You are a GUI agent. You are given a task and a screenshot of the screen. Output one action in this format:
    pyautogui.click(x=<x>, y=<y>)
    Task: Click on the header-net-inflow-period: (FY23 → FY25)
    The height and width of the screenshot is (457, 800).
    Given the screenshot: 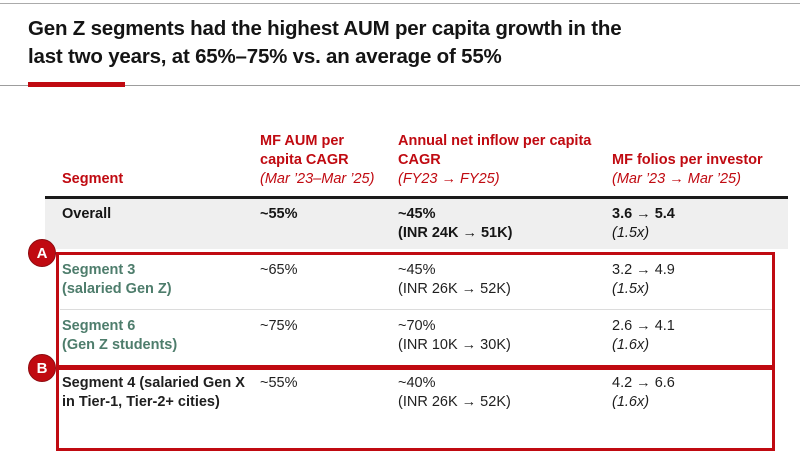 What is the action you would take?
    pyautogui.click(x=449, y=179)
    